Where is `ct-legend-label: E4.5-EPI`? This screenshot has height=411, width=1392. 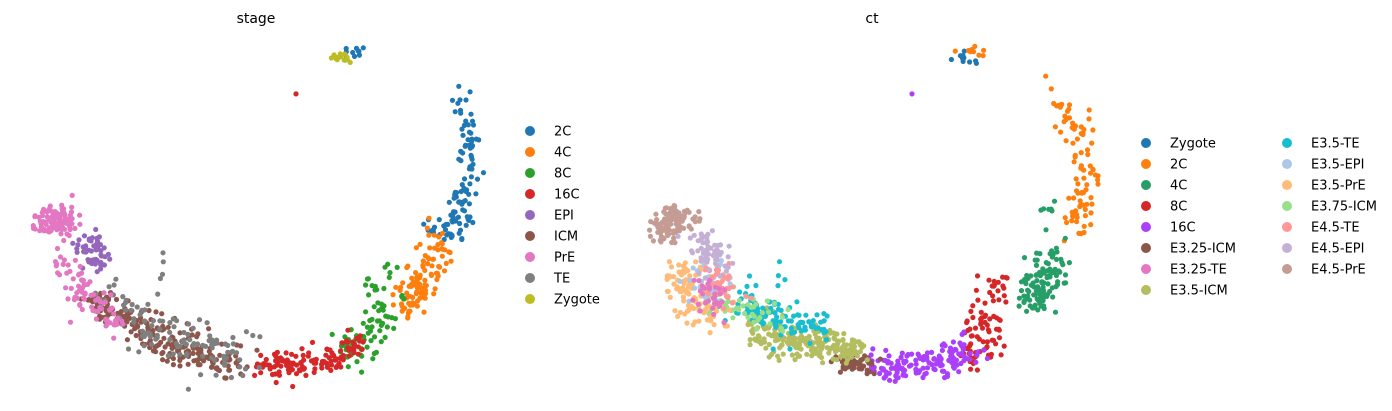 ct-legend-label: E4.5-EPI is located at coordinates (1337, 249).